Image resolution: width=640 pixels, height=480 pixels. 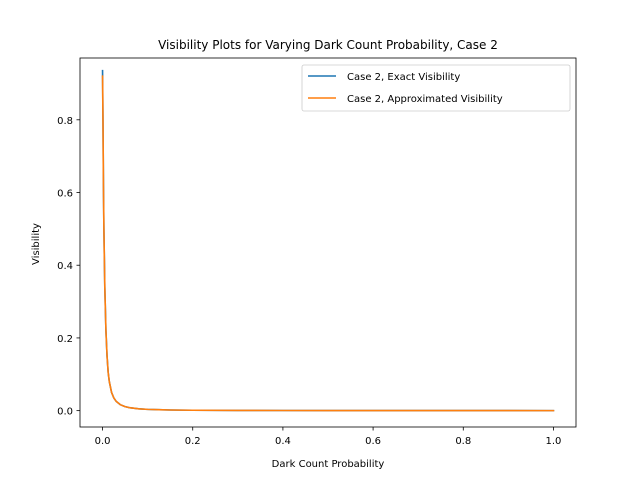 What do you see at coordinates (554, 441) in the screenshot?
I see `x-tick-label: 1.0` at bounding box center [554, 441].